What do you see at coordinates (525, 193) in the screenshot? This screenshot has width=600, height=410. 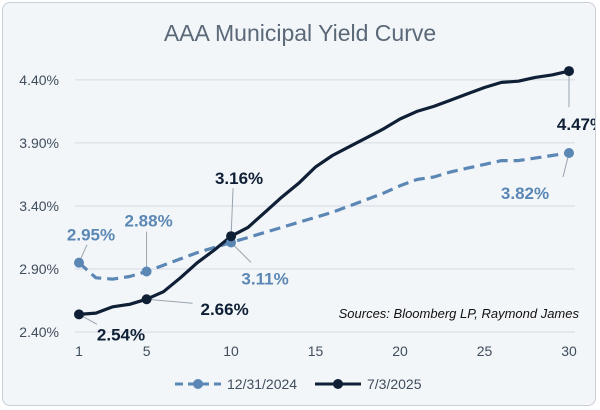 I see `data-label: 3.82%` at bounding box center [525, 193].